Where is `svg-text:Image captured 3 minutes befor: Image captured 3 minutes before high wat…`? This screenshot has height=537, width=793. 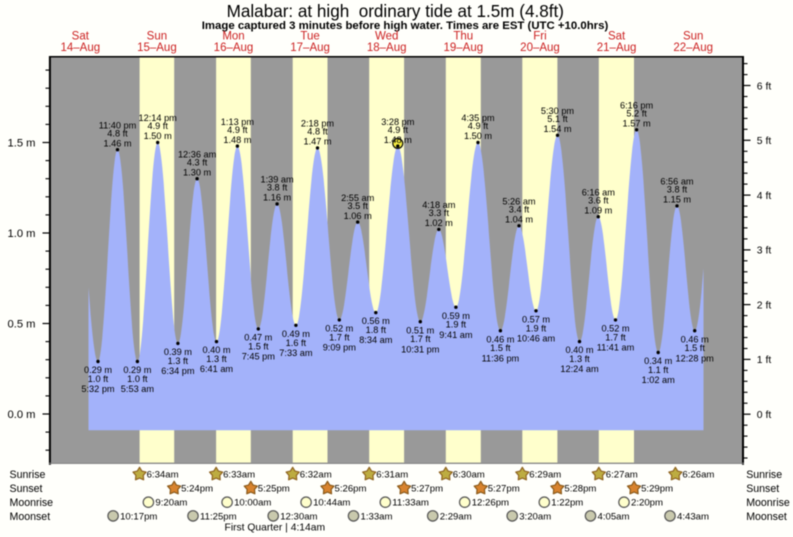
svg-text:Image captured 3 minutes befor: Image captured 3 minutes before high wat… is located at coordinates (405, 26).